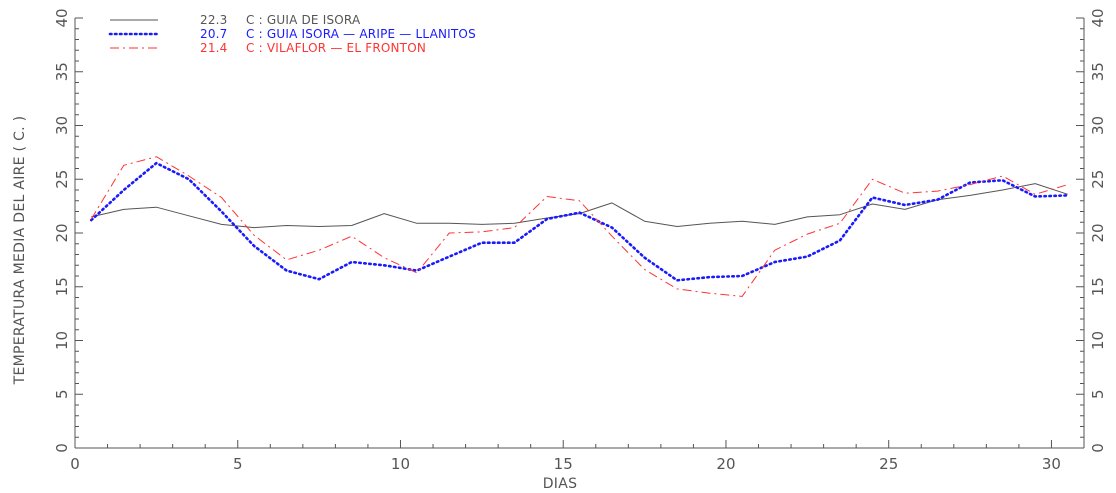 Image resolution: width=1116 pixels, height=493 pixels. What do you see at coordinates (214, 48) in the screenshot?
I see `legend-mean-3: 21.4` at bounding box center [214, 48].